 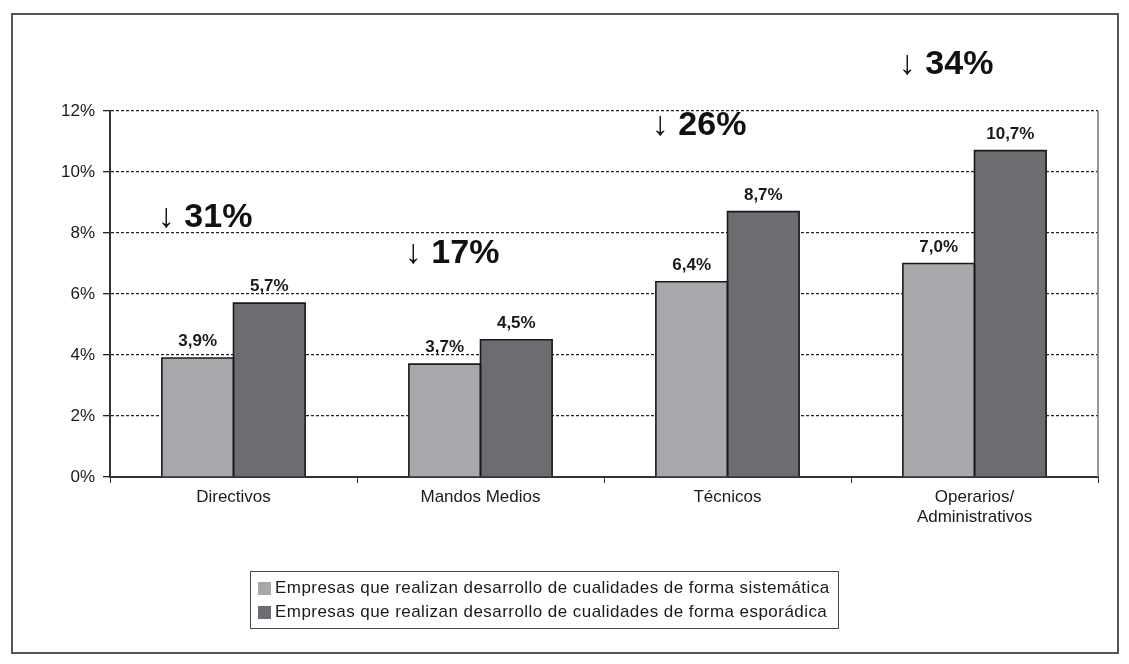 I want to click on data-label: 8,7%, so click(x=763, y=194).